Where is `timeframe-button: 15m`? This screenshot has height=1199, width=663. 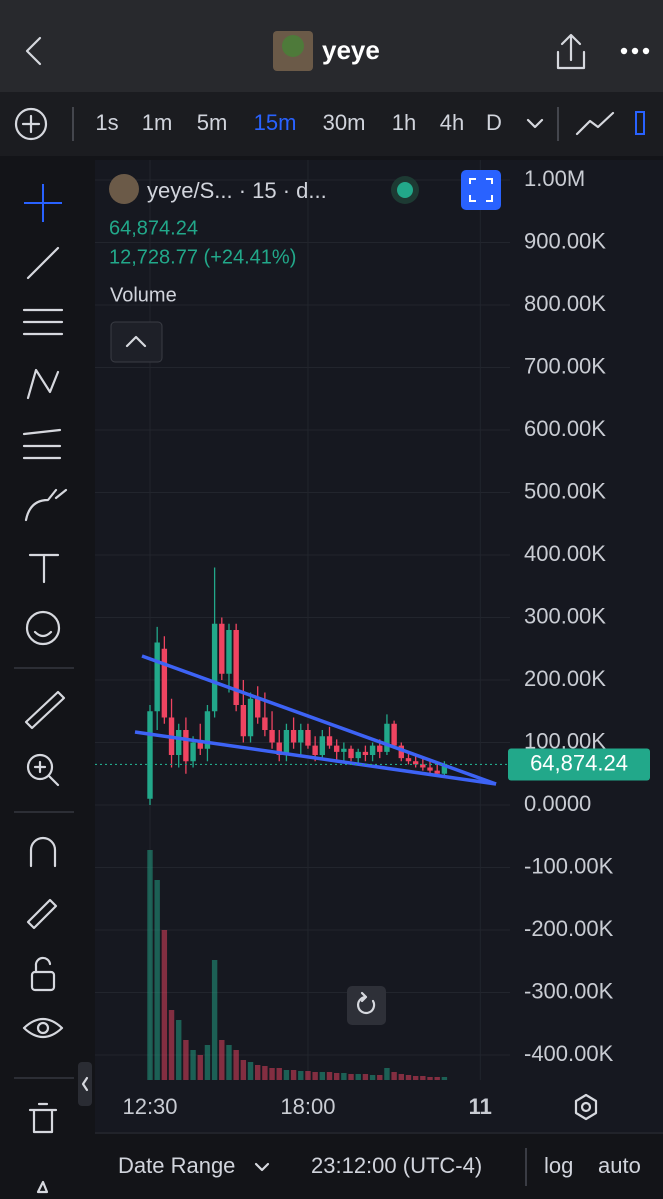 timeframe-button: 15m is located at coordinates (275, 122).